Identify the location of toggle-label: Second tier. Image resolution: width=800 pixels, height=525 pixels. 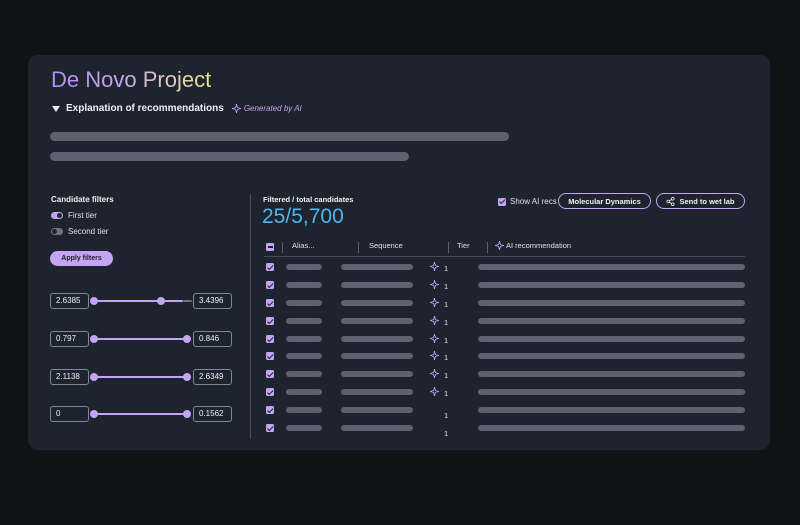
(88, 231).